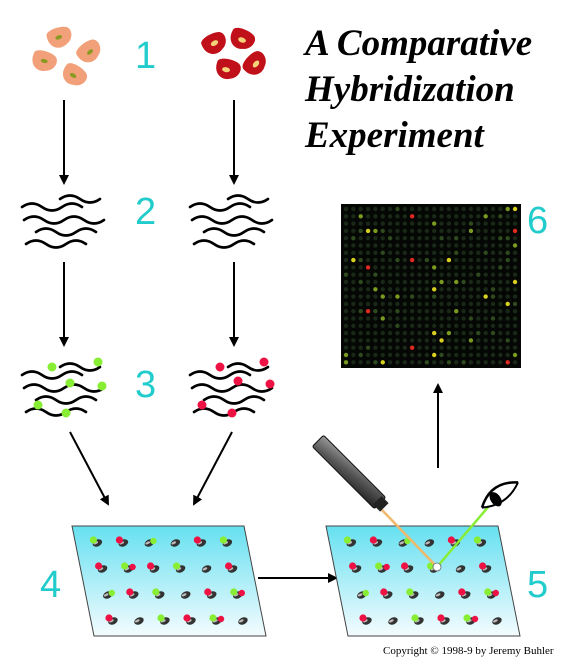 The width and height of the screenshot is (579, 661). I want to click on laser-beam, so click(409, 538).